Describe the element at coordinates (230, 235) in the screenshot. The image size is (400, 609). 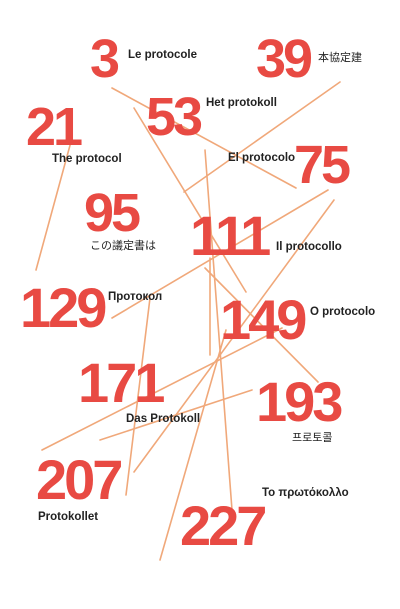
I see `number-111: 111` at that location.